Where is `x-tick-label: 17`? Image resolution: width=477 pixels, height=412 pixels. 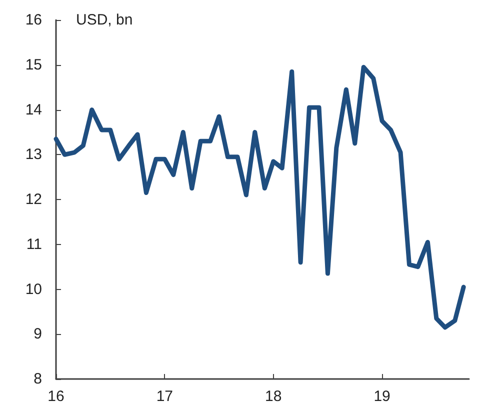
x-tick-label: 17 is located at coordinates (165, 396).